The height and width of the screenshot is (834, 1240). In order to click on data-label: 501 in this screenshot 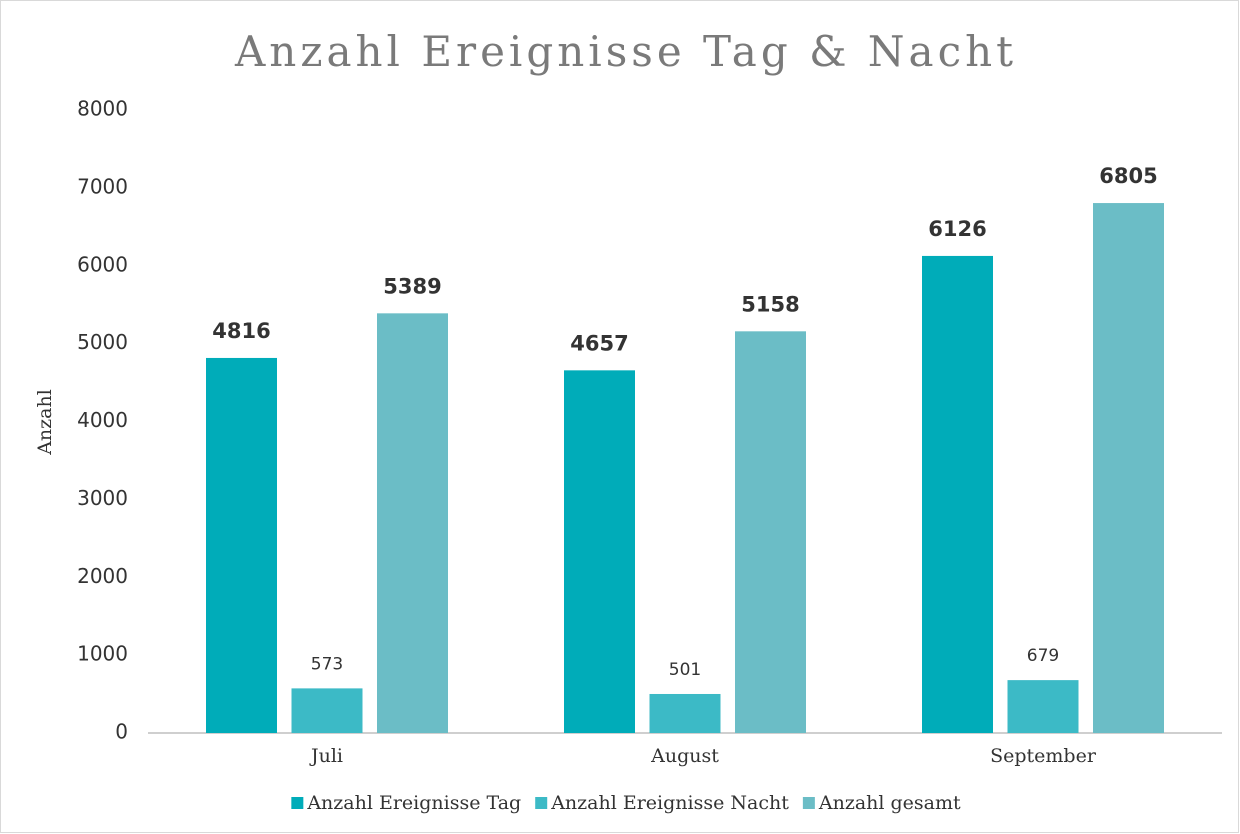, I will do `click(685, 670)`.